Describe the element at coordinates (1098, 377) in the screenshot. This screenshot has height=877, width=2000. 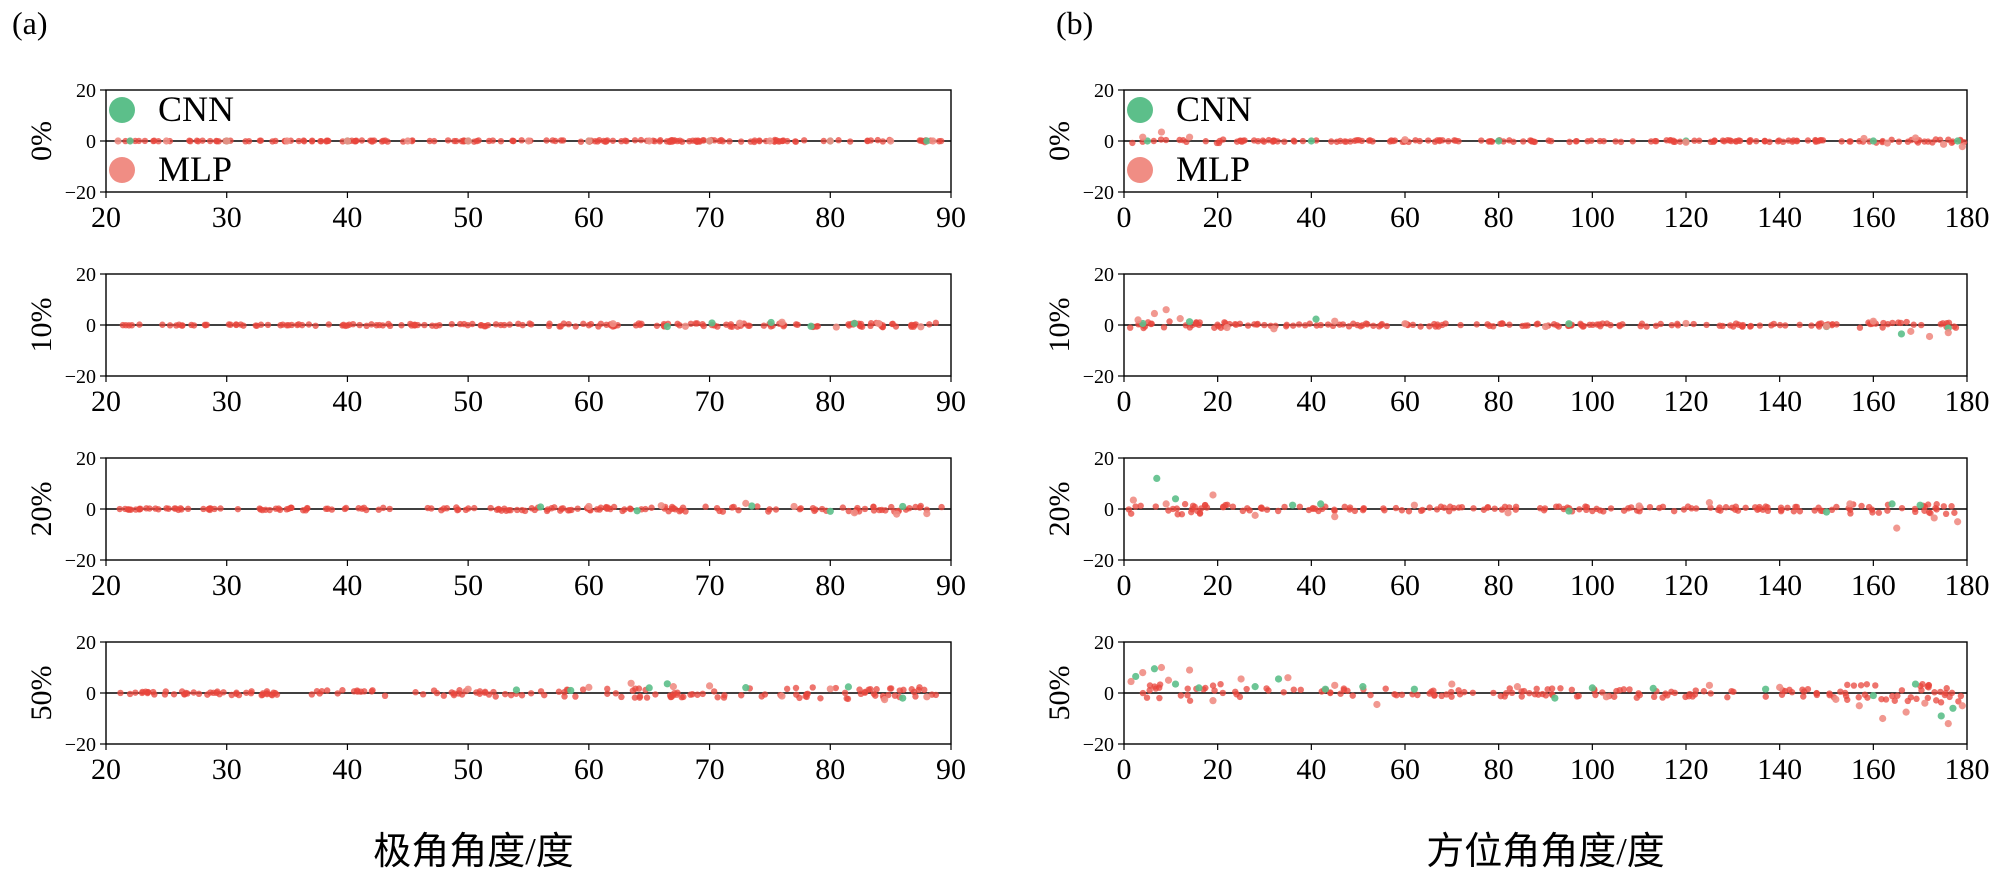
I see `y-tick-label: −20` at that location.